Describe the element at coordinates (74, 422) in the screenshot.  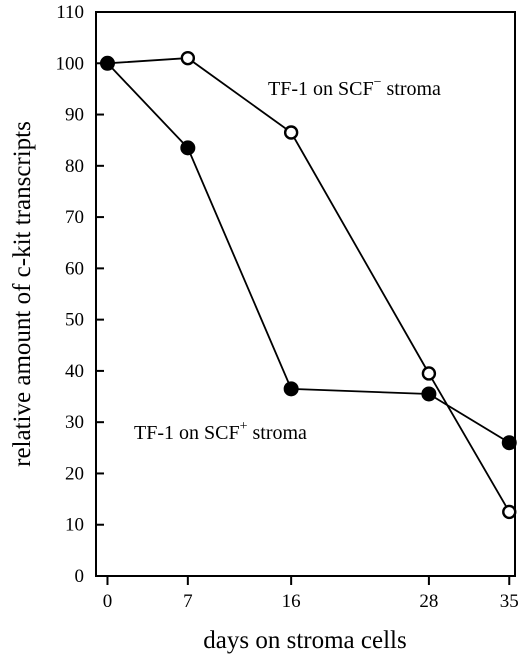
I see `y-tick-label-30: 30` at that location.